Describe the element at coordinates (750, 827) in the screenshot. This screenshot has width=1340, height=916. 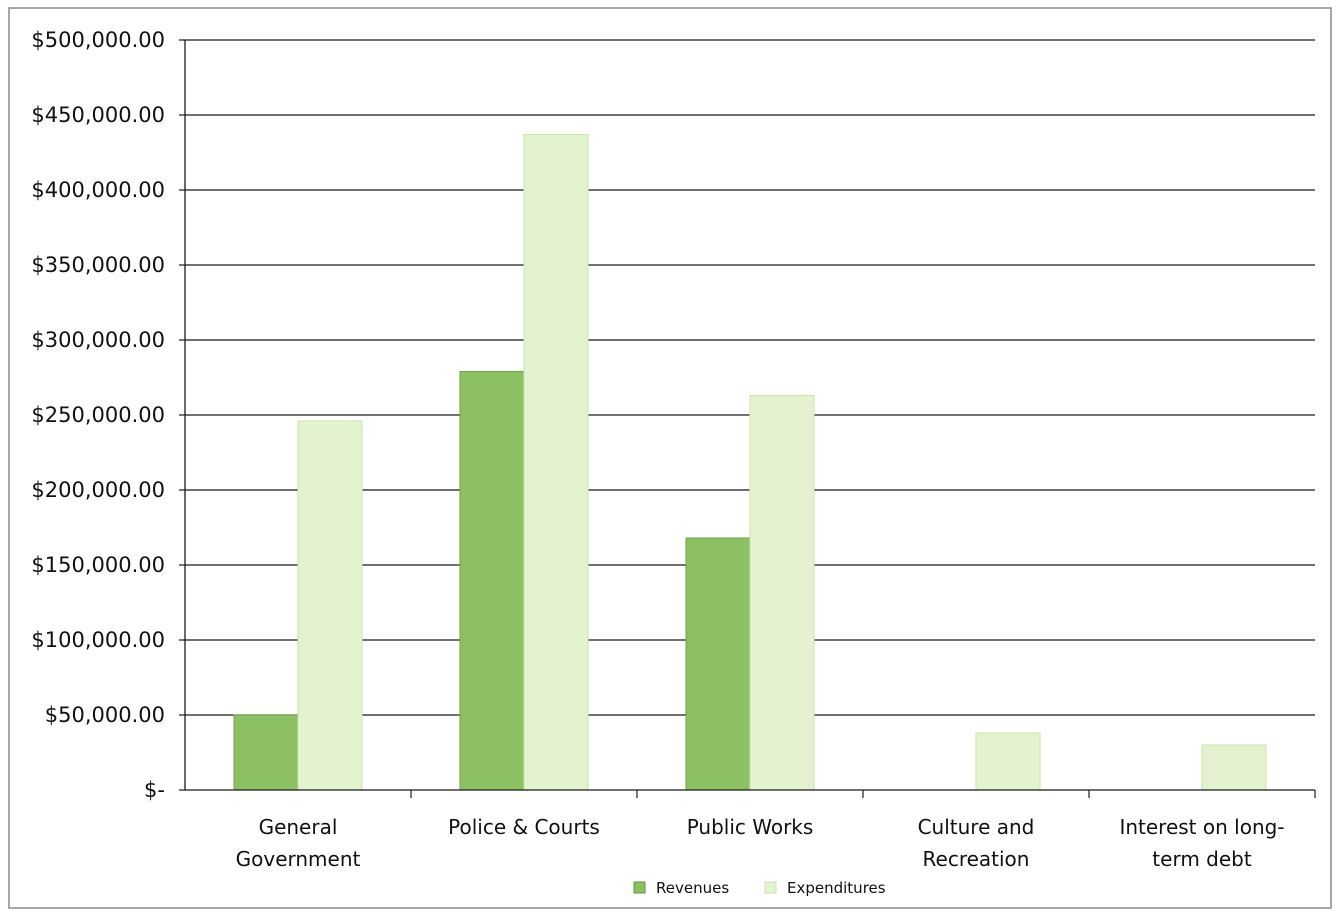
I see `x-category-label: Public Works` at that location.